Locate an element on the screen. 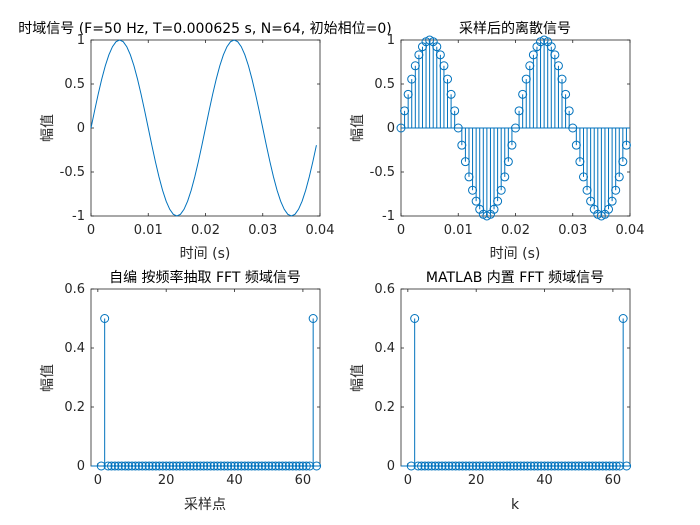 The image size is (700, 525). subplot-4-ylabel: 幅值 is located at coordinates (358, 378).